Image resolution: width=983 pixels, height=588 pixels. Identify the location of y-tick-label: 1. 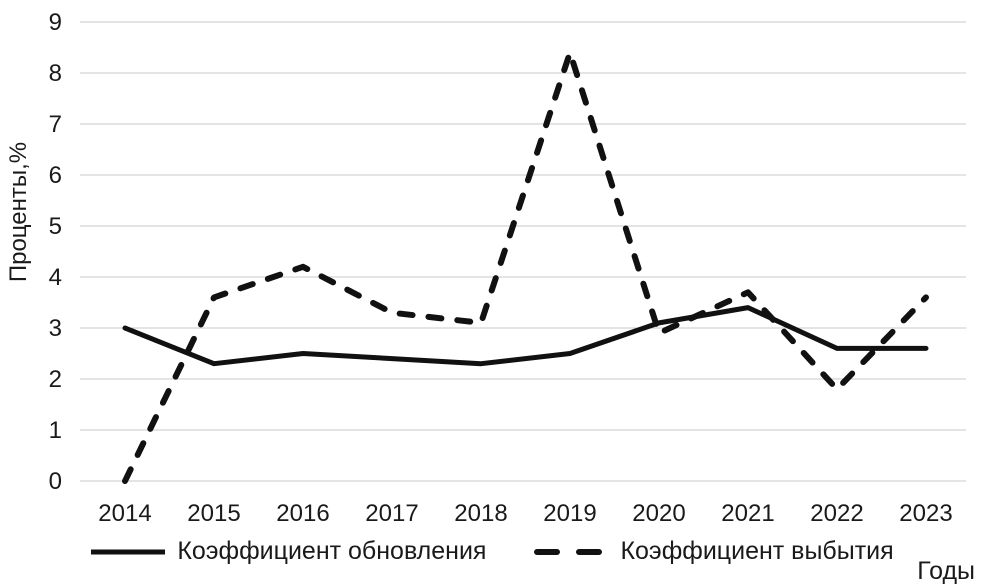
(55, 430).